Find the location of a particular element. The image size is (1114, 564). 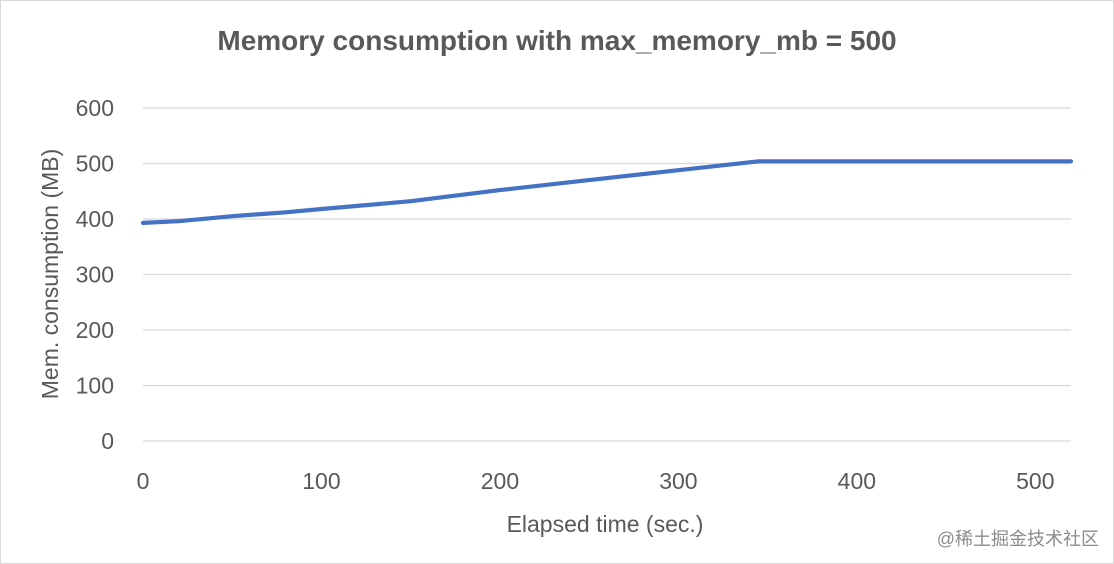

x-axis-ticks: 0 100 200 300 400 500 is located at coordinates (596, 481).